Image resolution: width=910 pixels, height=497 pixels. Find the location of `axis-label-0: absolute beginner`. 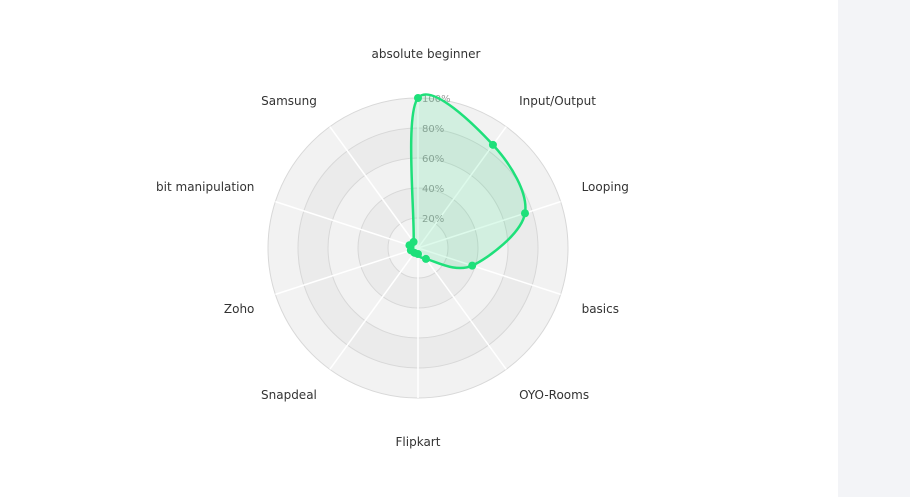

axis-label-0: absolute beginner is located at coordinates (426, 54).